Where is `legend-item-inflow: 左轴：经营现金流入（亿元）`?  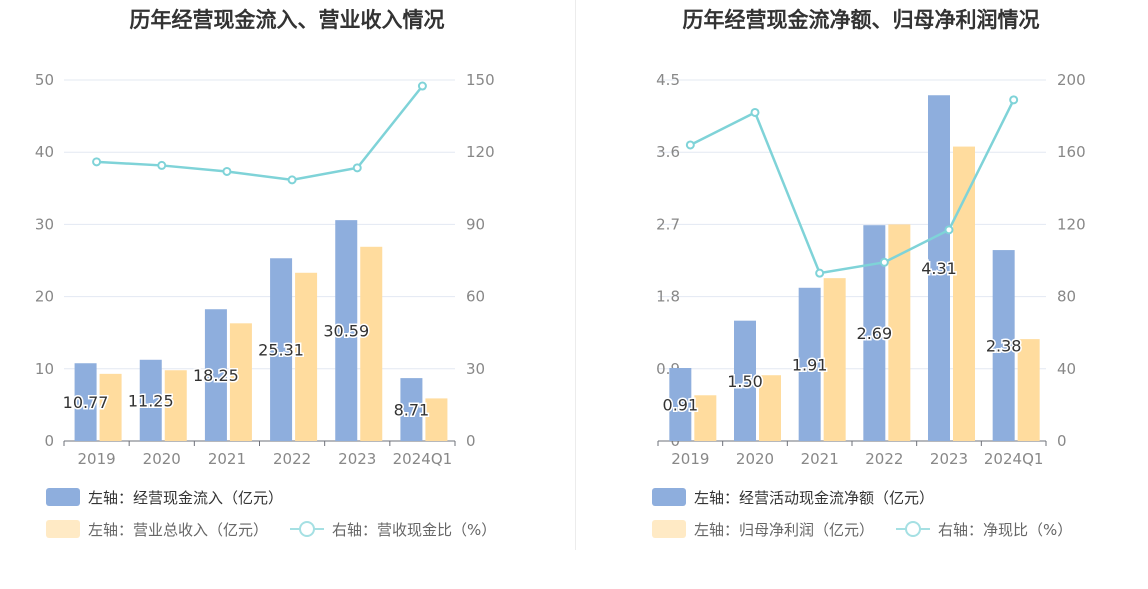 legend-item-inflow: 左轴：经营现金流入（亿元） is located at coordinates (164, 497).